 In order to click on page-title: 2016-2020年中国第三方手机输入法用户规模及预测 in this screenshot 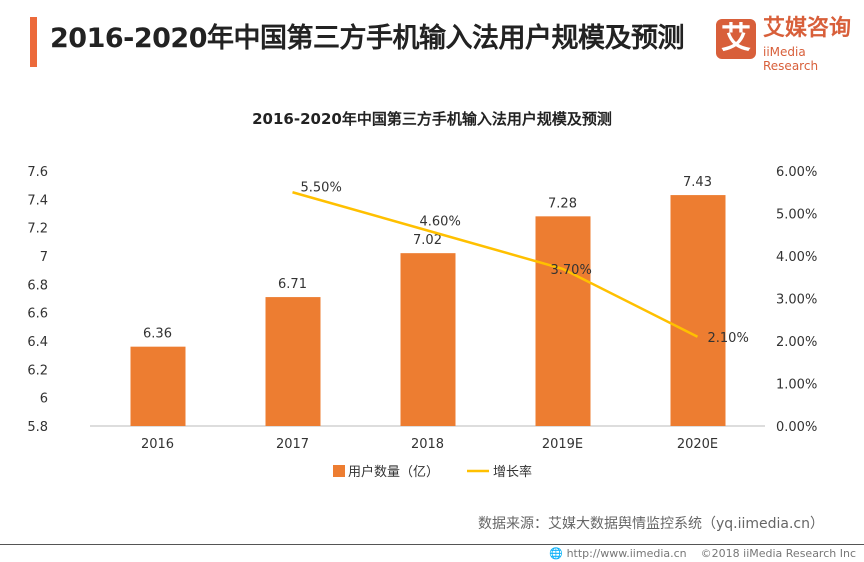, I will do `click(367, 38)`.